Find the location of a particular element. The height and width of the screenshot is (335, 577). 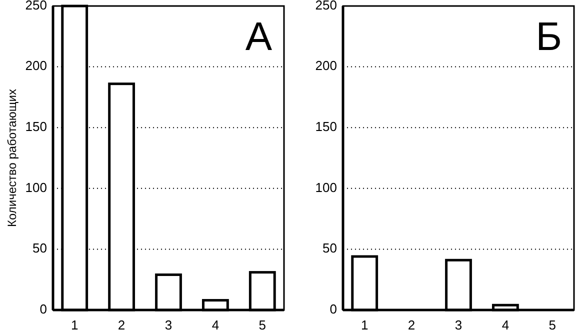

chart-title: Б is located at coordinates (549, 37).